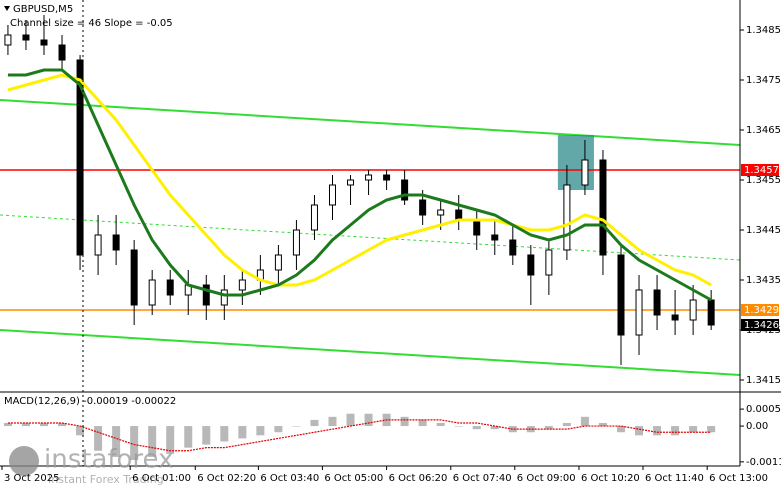  I want to click on price-tag-label: 1.3429, so click(761, 310).